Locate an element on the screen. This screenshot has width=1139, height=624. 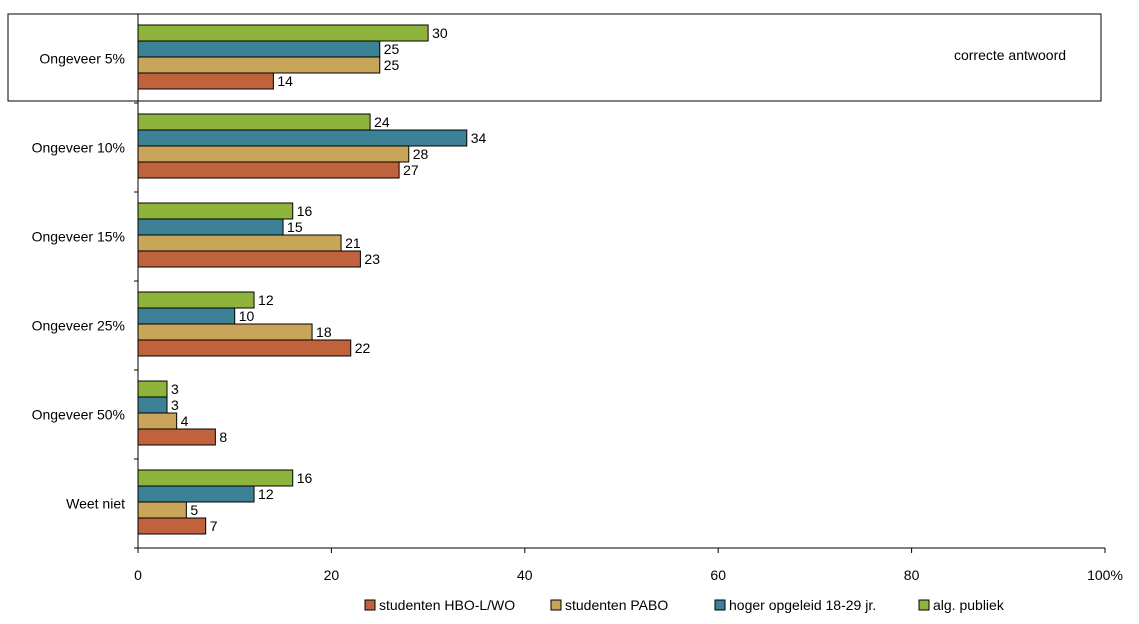
data-label-ongeveer-5-studenten-pabo: 25 is located at coordinates (392, 65).